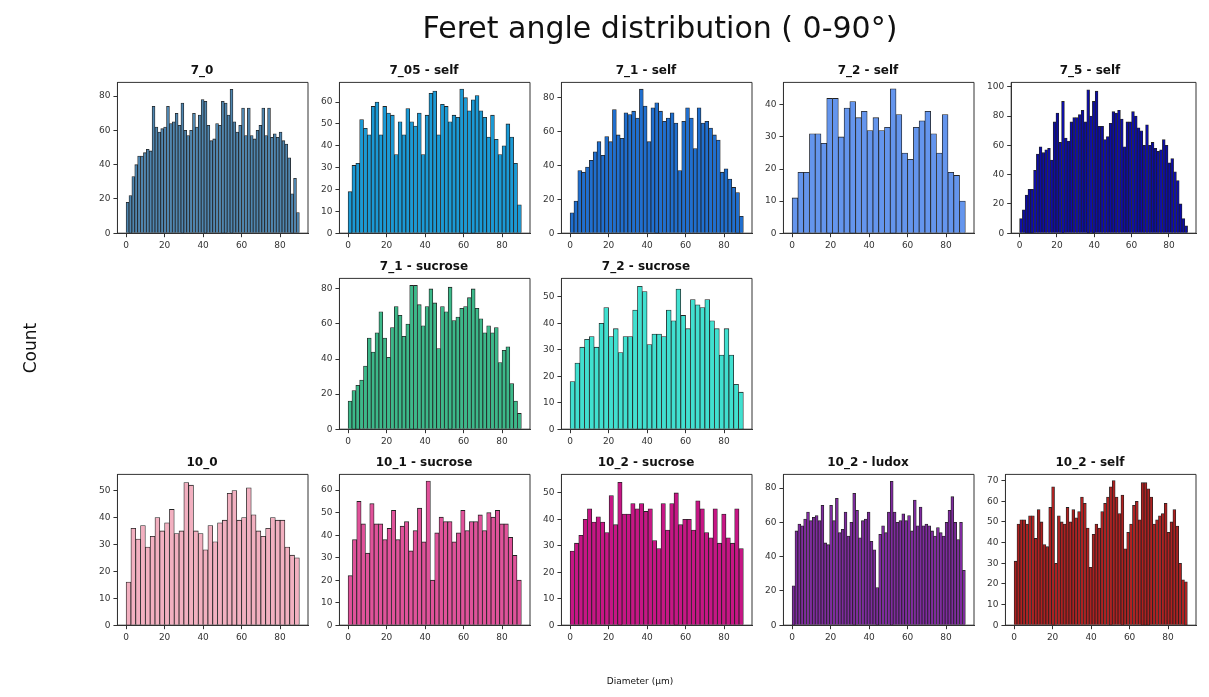 This screenshot has width=1209, height=697. Describe the element at coordinates (202, 71) in the screenshot. I see `chart-title: 7_0` at that location.